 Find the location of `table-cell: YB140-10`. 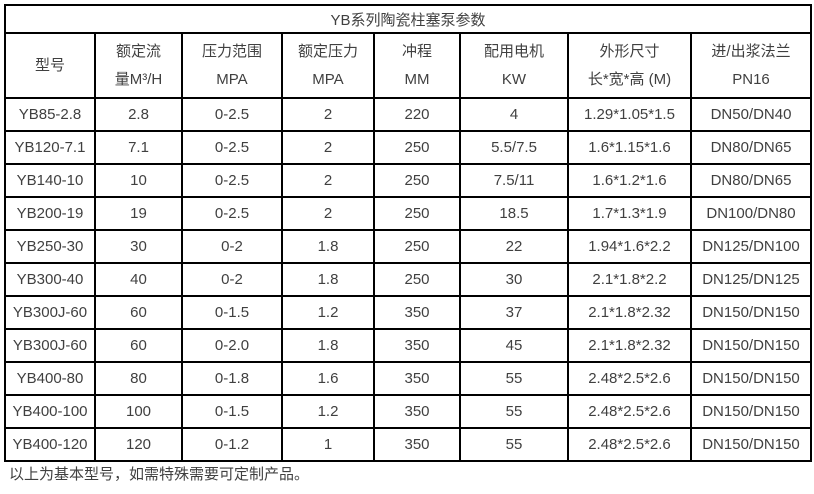

table-cell: YB140-10 is located at coordinates (50, 180).